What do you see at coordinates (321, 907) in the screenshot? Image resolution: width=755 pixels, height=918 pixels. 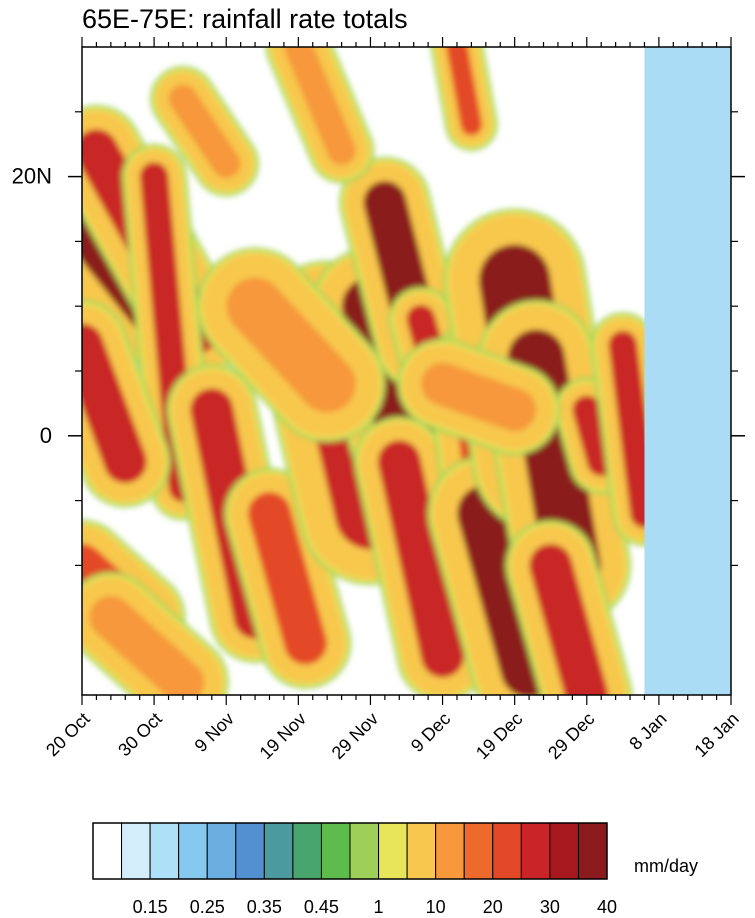 I see `colorbar-label: 0.45` at bounding box center [321, 907].